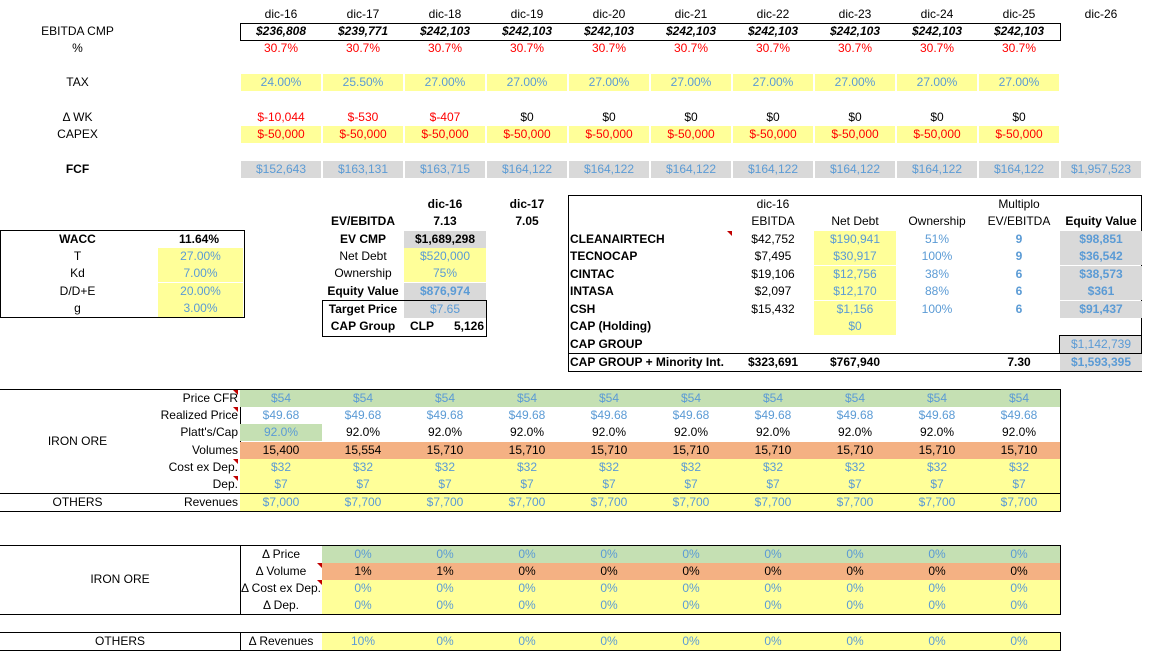 Image resolution: width=1162 pixels, height=665 pixels. I want to click on net-debt-value: $520,000, so click(445, 256).